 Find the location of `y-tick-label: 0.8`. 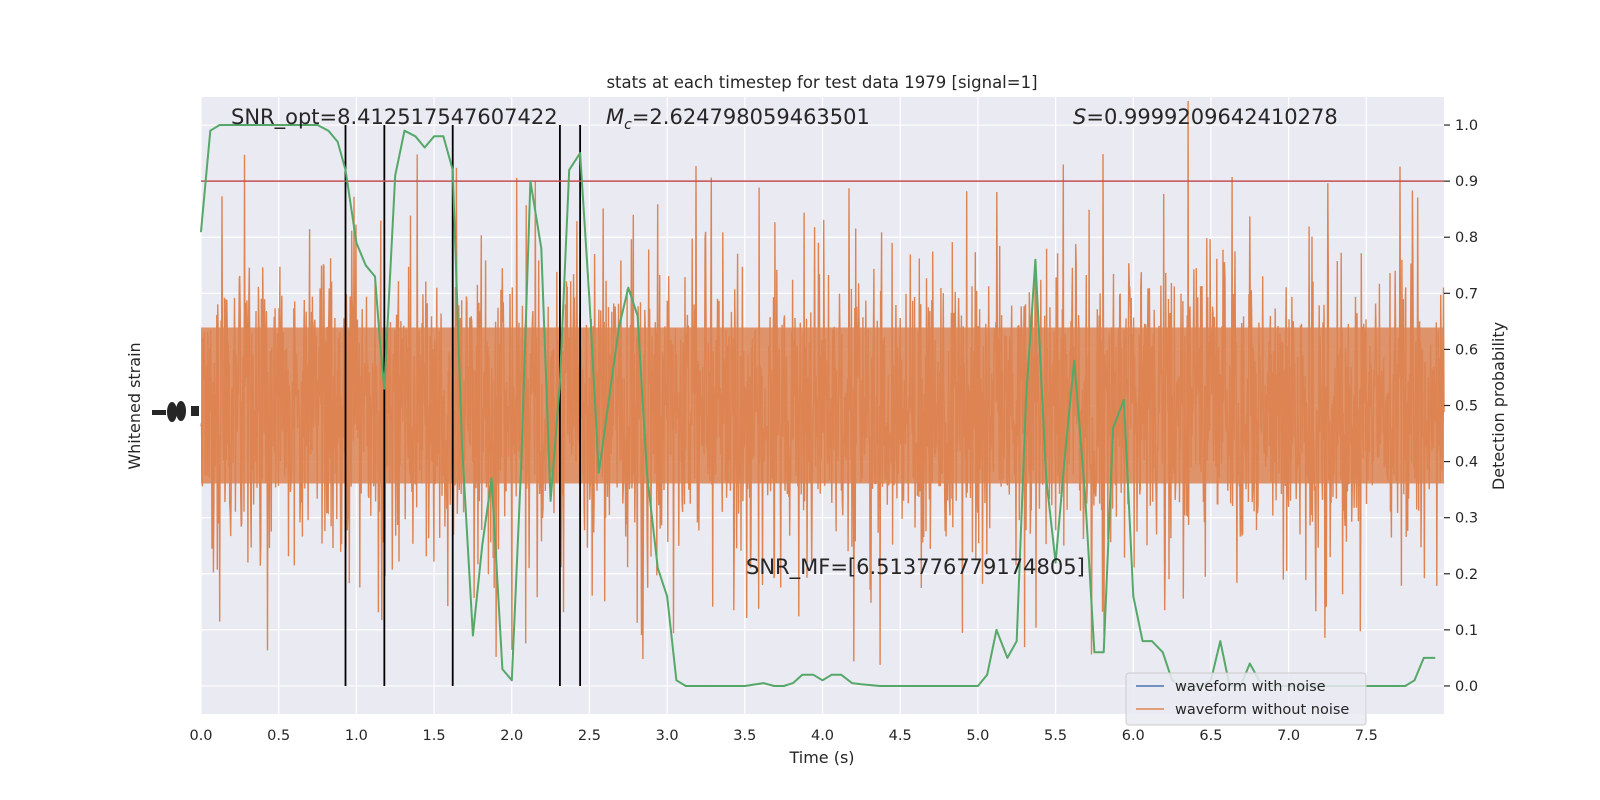

y-tick-label: 0.8 is located at coordinates (1466, 238).